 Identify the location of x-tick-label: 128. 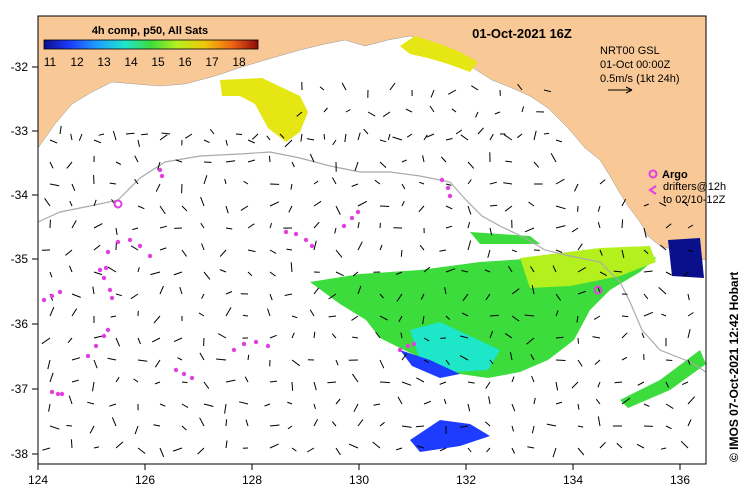
(252, 480).